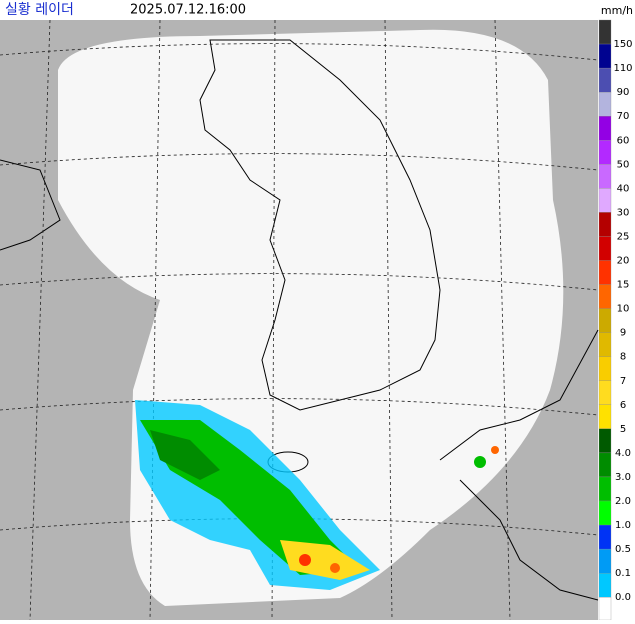 The width and height of the screenshot is (635, 624). I want to click on legend-label: 5, so click(623, 429).